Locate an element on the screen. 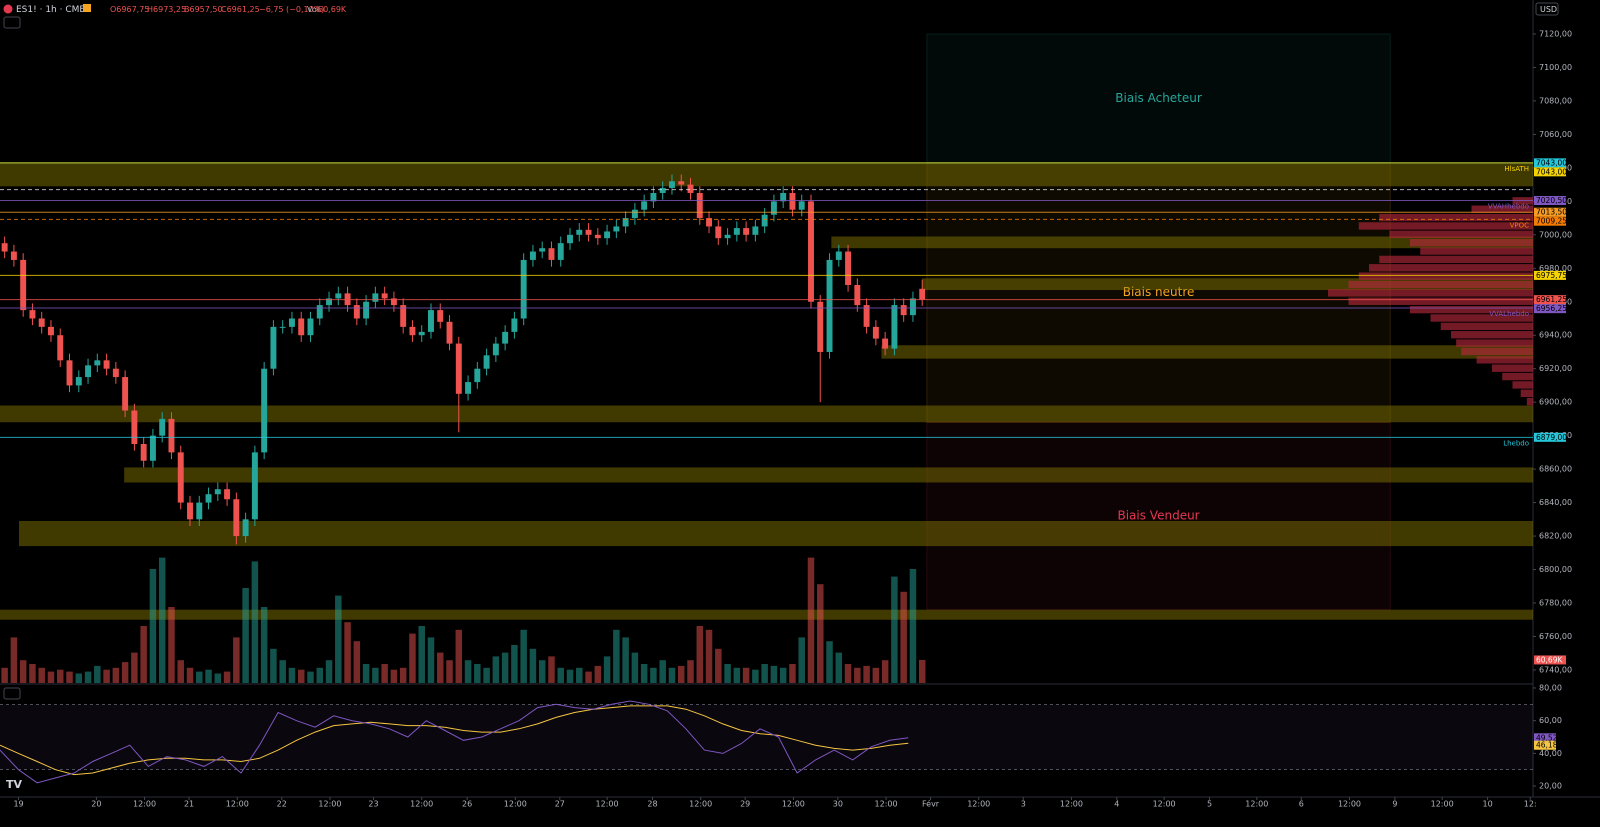  rsi-tag is located at coordinates (1545, 745).